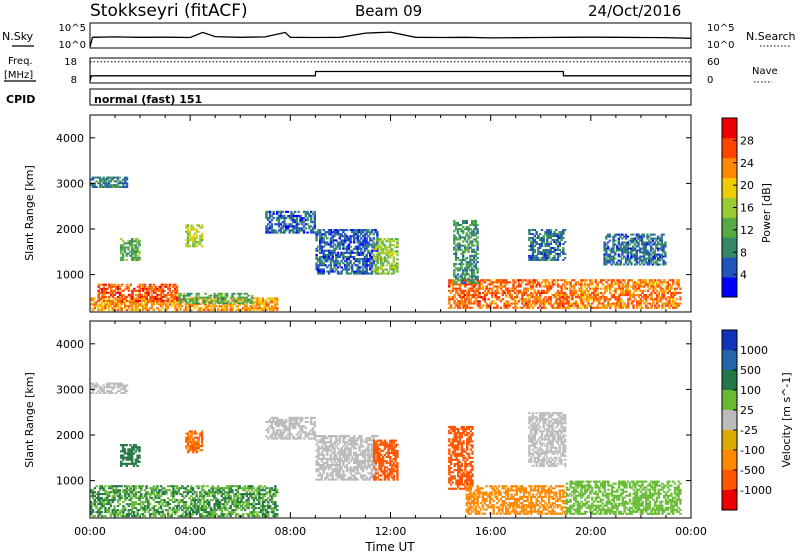 This screenshot has height=554, width=800. I want to click on power-colorbar-tick-label-6: 28, so click(747, 140).